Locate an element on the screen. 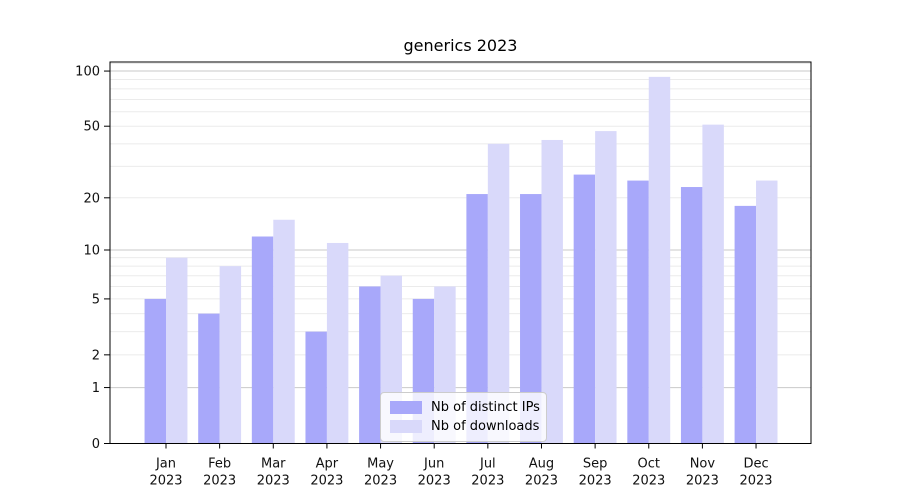 This screenshot has height=500, width=900. x-axis-tick-label: Jun 2023 is located at coordinates (434, 473).